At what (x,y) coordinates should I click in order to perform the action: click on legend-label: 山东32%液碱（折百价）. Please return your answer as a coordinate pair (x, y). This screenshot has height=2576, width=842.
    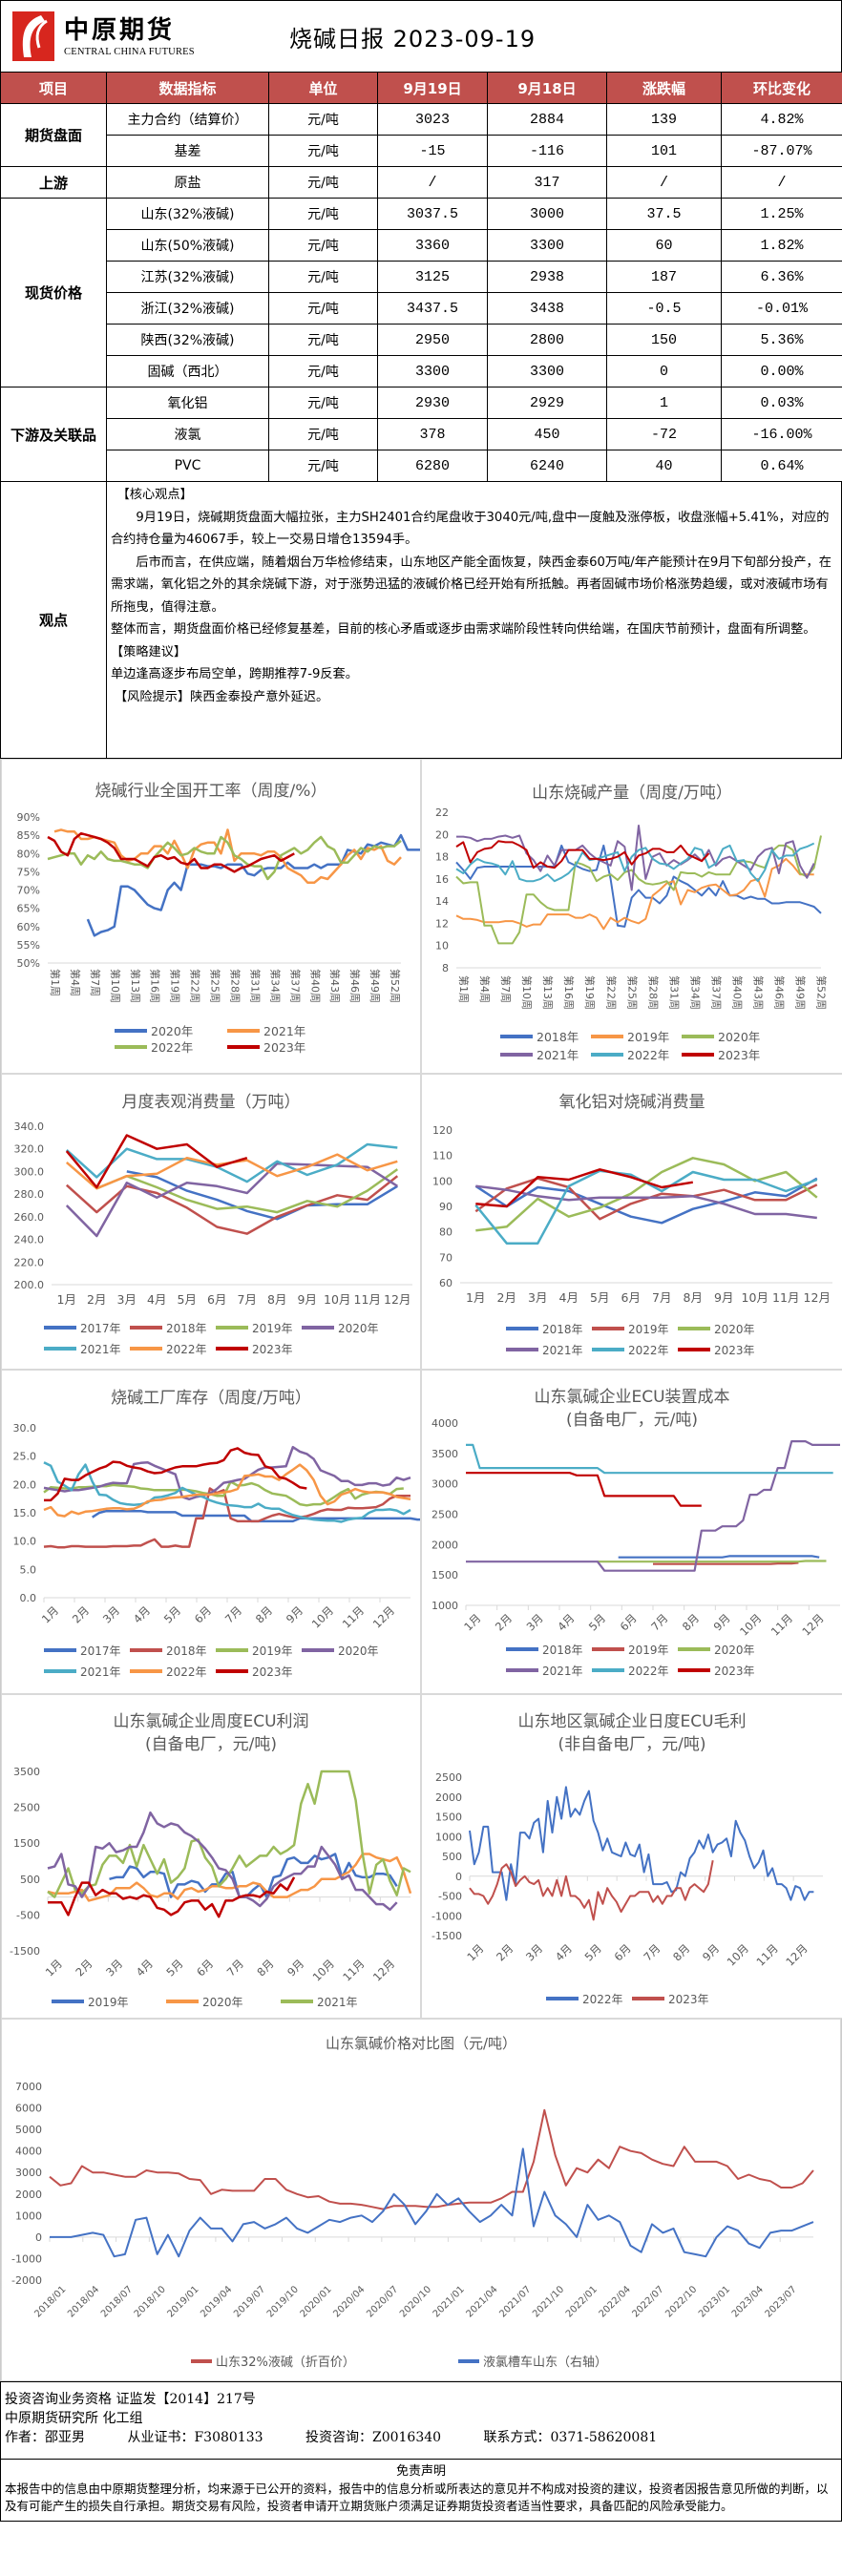
    Looking at the image, I should click on (285, 2363).